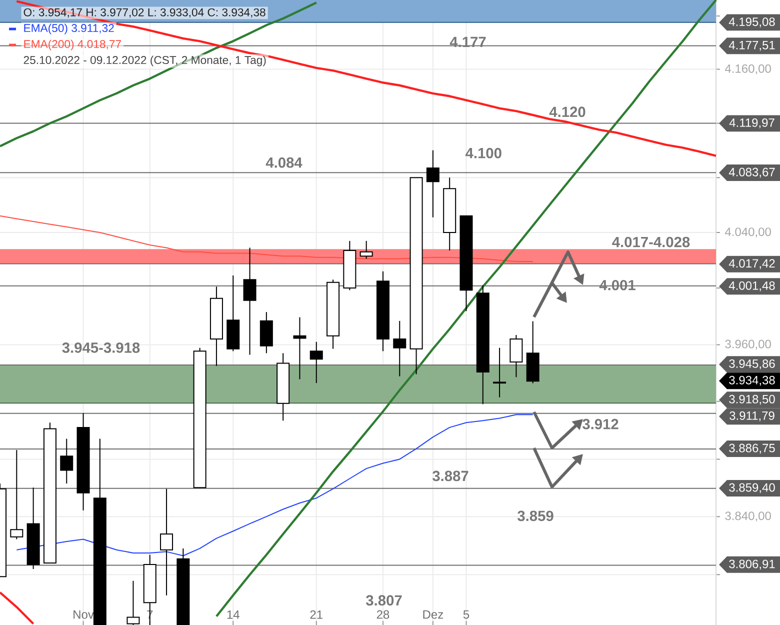  Describe the element at coordinates (145, 13) in the screenshot. I see `text: O: 3.954,17 H: 3.977,02 L: 3.933,04 C: 3.934,38` at that location.